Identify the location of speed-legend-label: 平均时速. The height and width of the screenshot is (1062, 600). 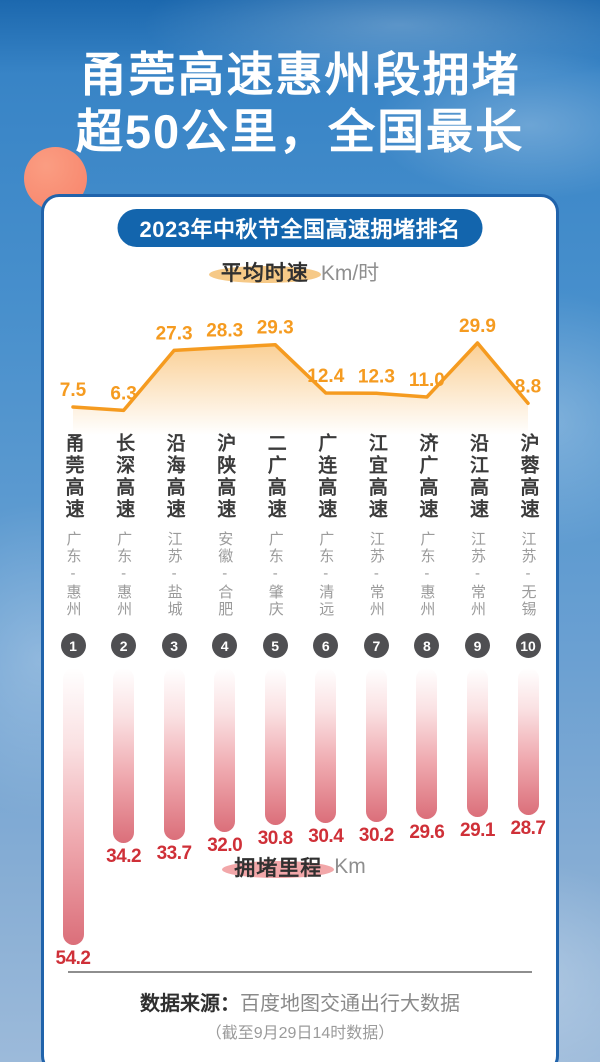
(264, 272).